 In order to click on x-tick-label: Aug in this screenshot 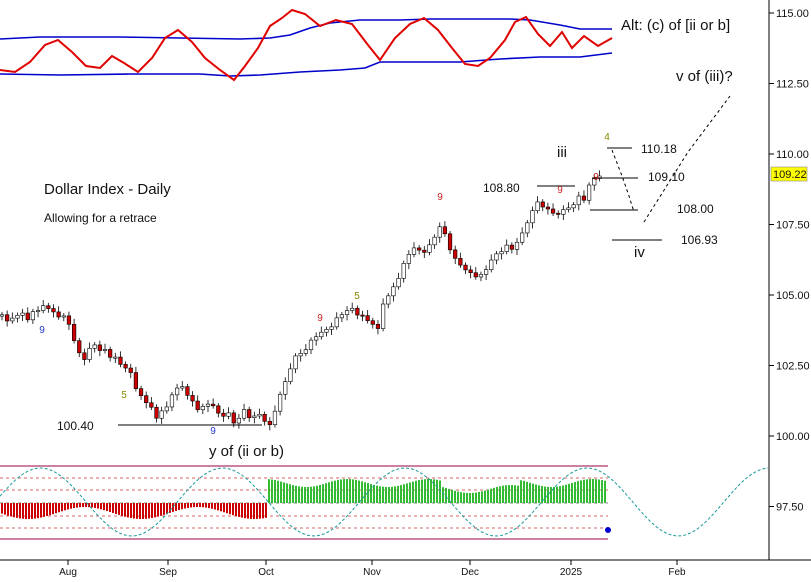, I will do `click(68, 572)`.